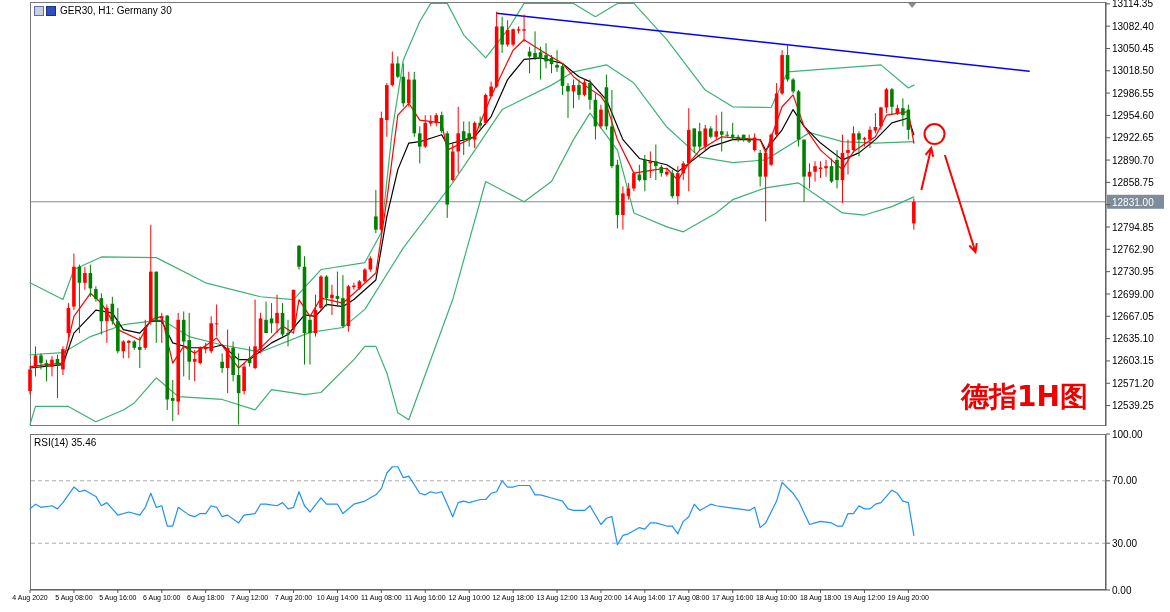 The height and width of the screenshot is (612, 1170). Describe the element at coordinates (116, 10) in the screenshot. I see `chart-title: GER30, H1: Germany 30` at that location.